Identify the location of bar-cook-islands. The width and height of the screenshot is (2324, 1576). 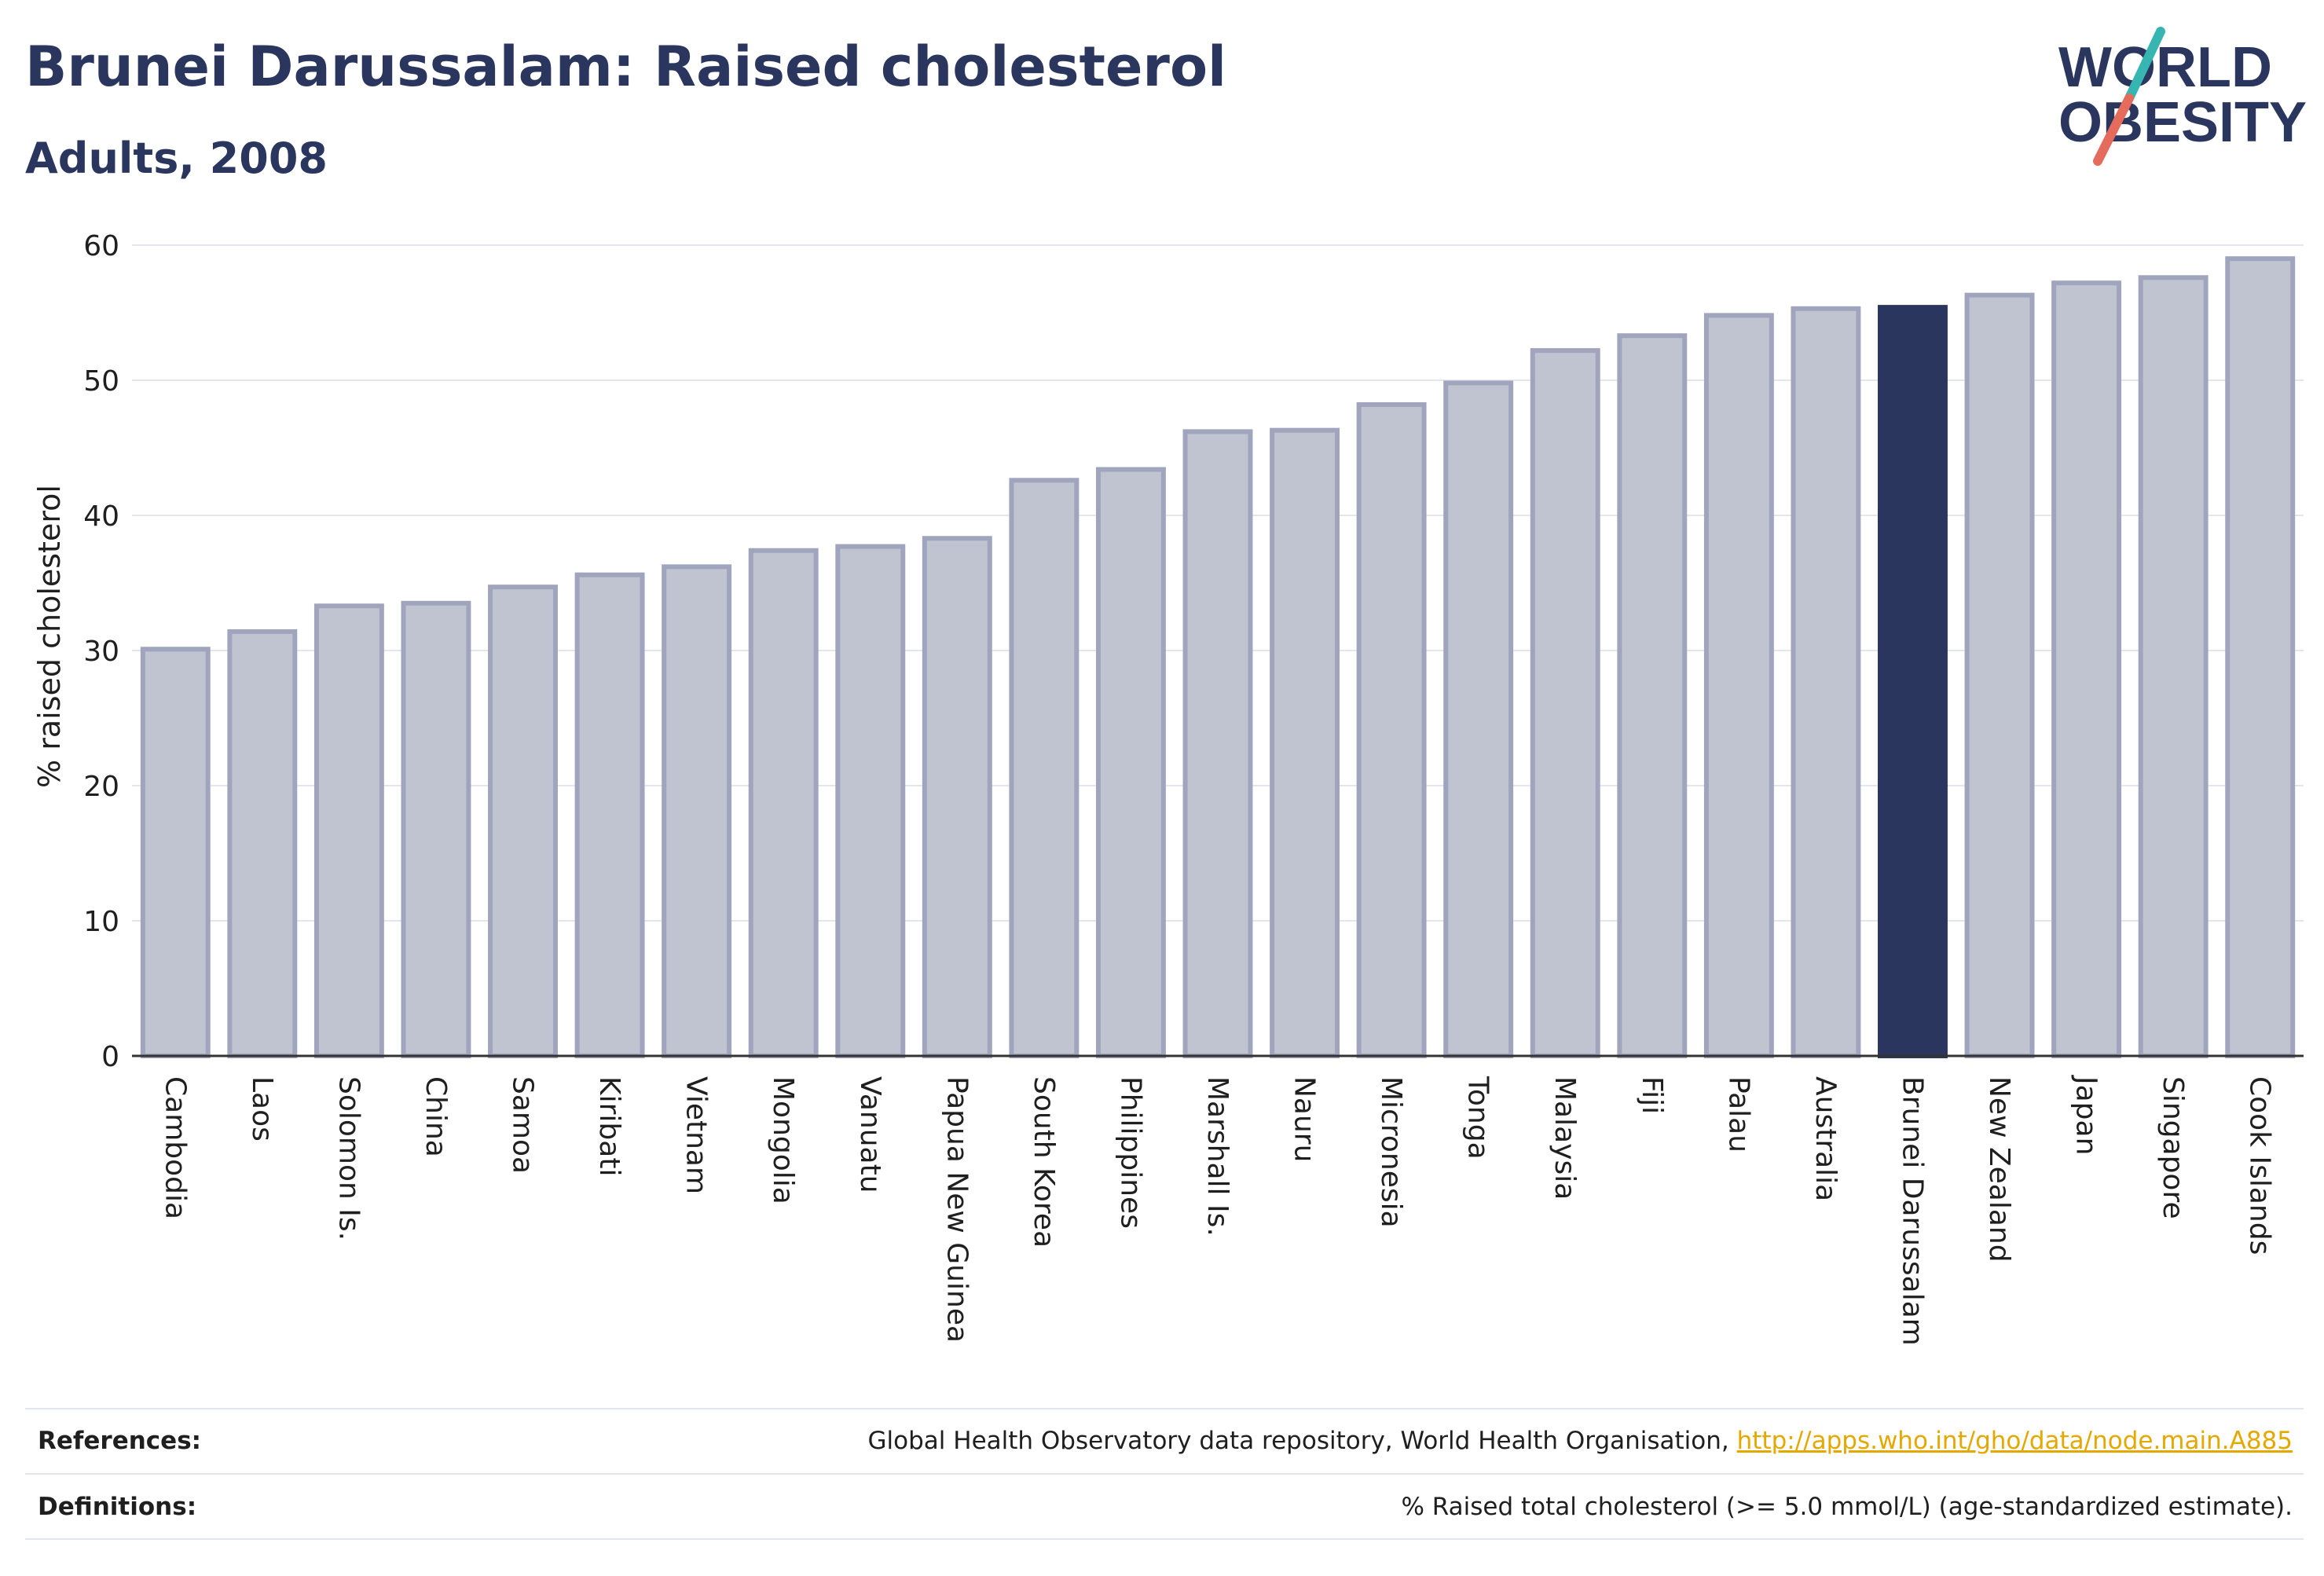
(2260, 657).